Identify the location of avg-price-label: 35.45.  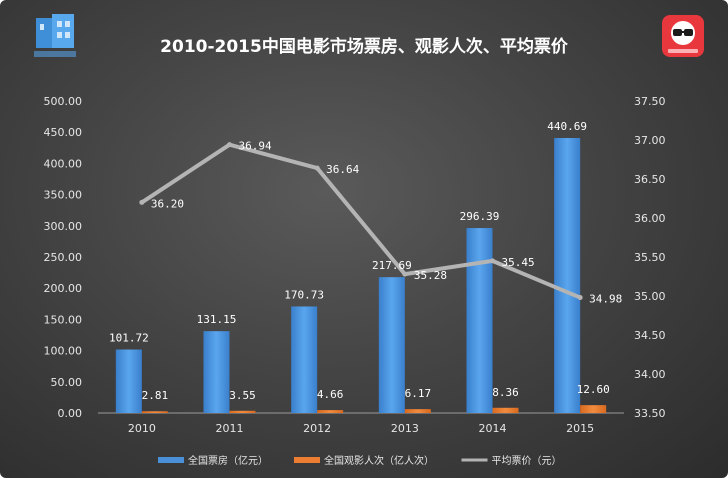
(518, 262).